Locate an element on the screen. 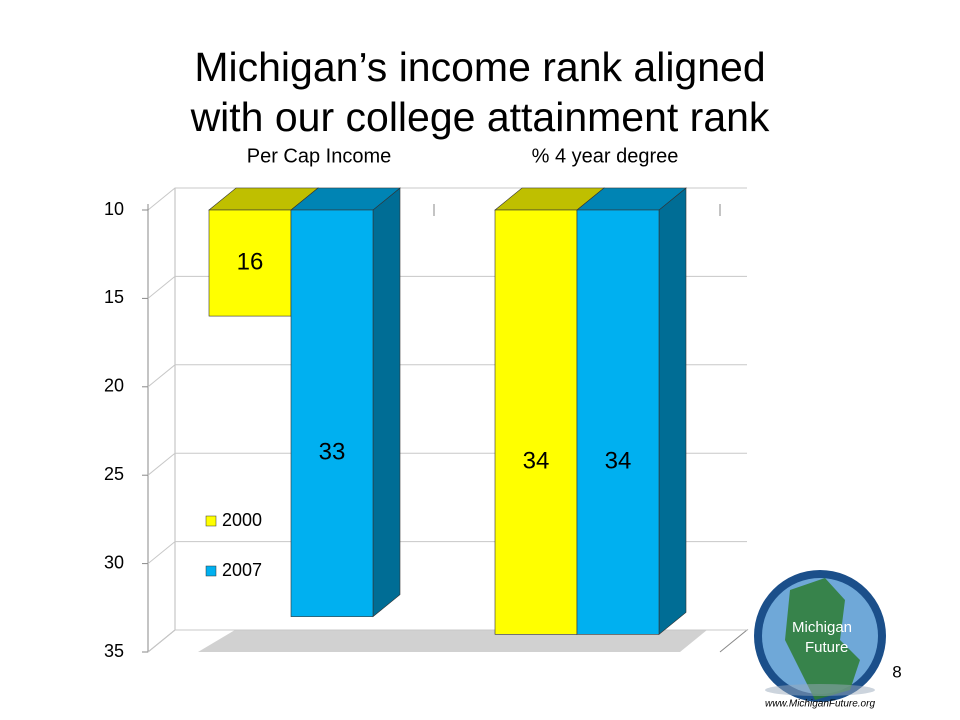  y-tick-label: 30 is located at coordinates (114, 562).